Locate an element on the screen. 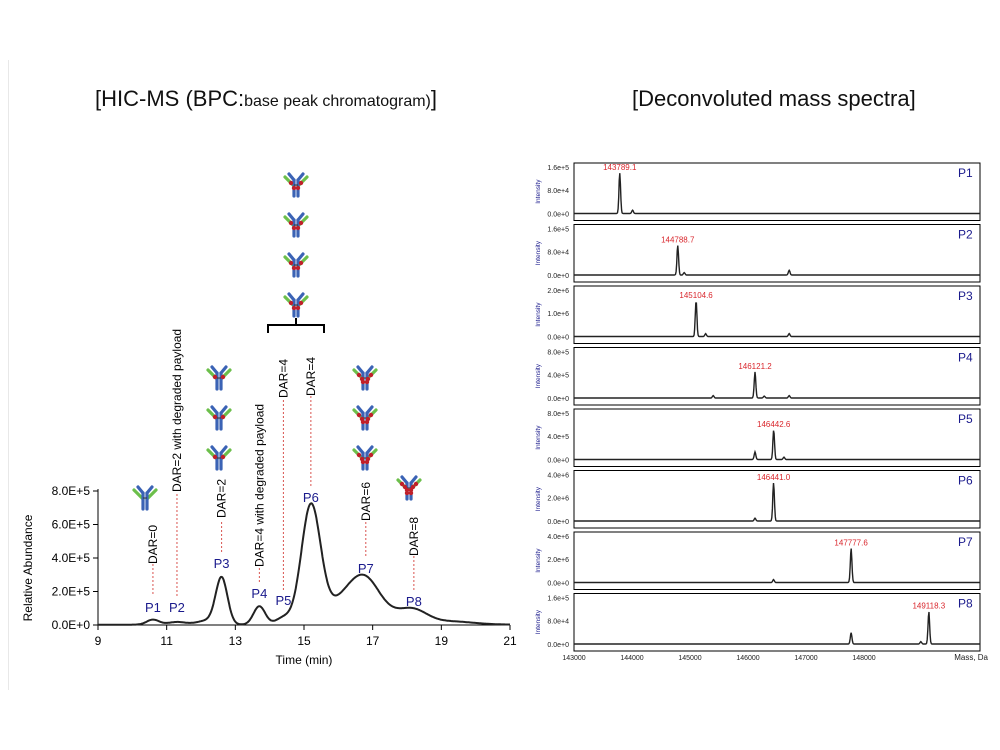  spectrum-panel-P8 is located at coordinates (777, 622).